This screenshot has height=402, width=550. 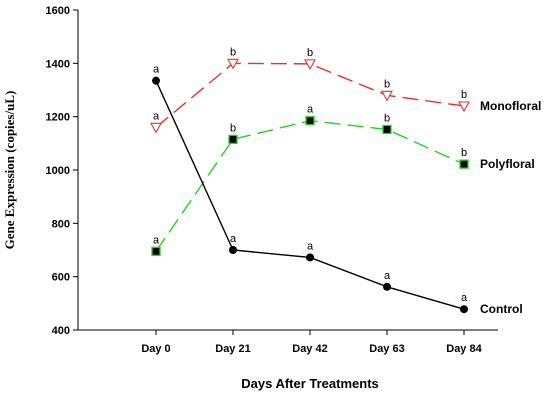 What do you see at coordinates (309, 349) in the screenshot?
I see `x-tick-label: Day 42` at bounding box center [309, 349].